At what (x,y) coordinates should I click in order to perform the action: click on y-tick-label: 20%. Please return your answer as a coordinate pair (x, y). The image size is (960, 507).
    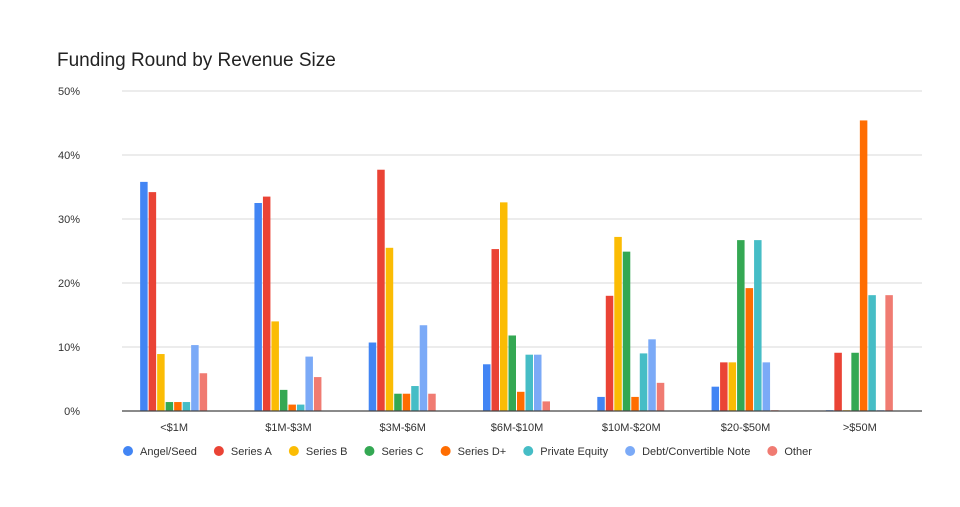
    Looking at the image, I should click on (69, 284).